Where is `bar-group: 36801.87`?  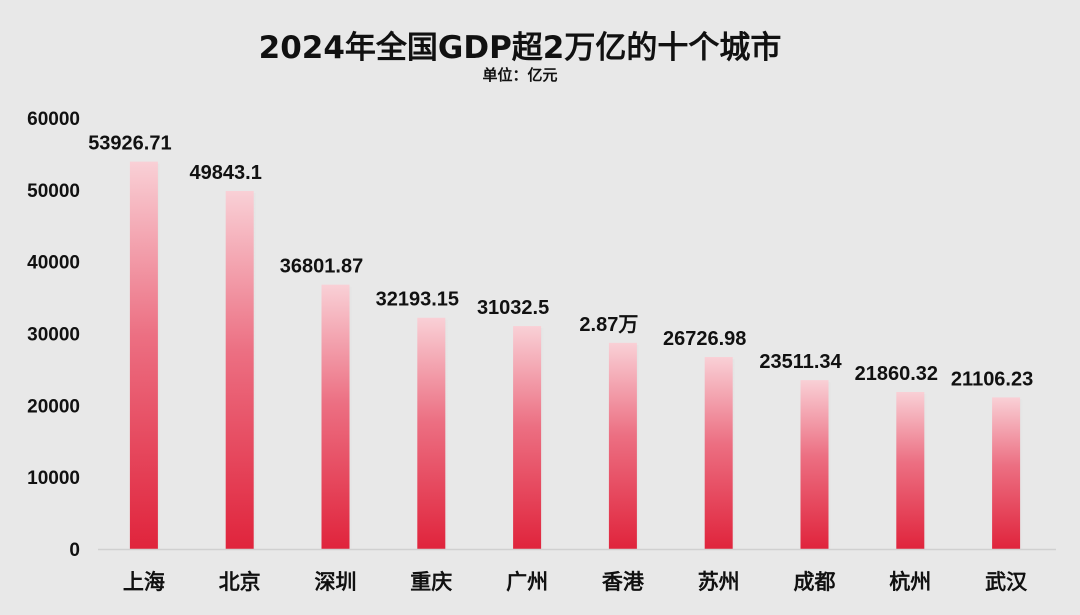 bar-group: 36801.87 is located at coordinates (321, 402).